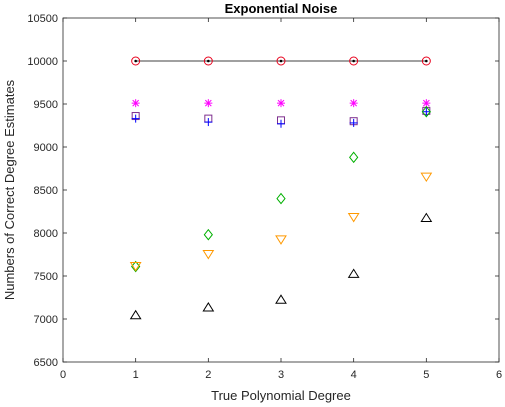 The height and width of the screenshot is (407, 505). I want to click on x-tick-label: 4, so click(354, 375).